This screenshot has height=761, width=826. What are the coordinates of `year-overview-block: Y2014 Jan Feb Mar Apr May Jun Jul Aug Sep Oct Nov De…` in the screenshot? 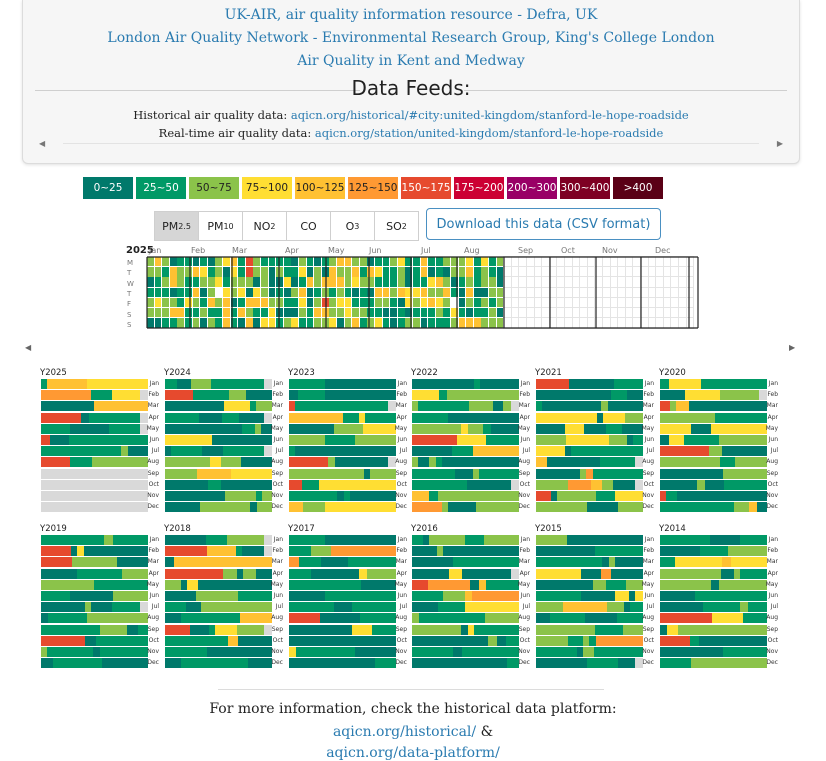 It's located at (718, 598).